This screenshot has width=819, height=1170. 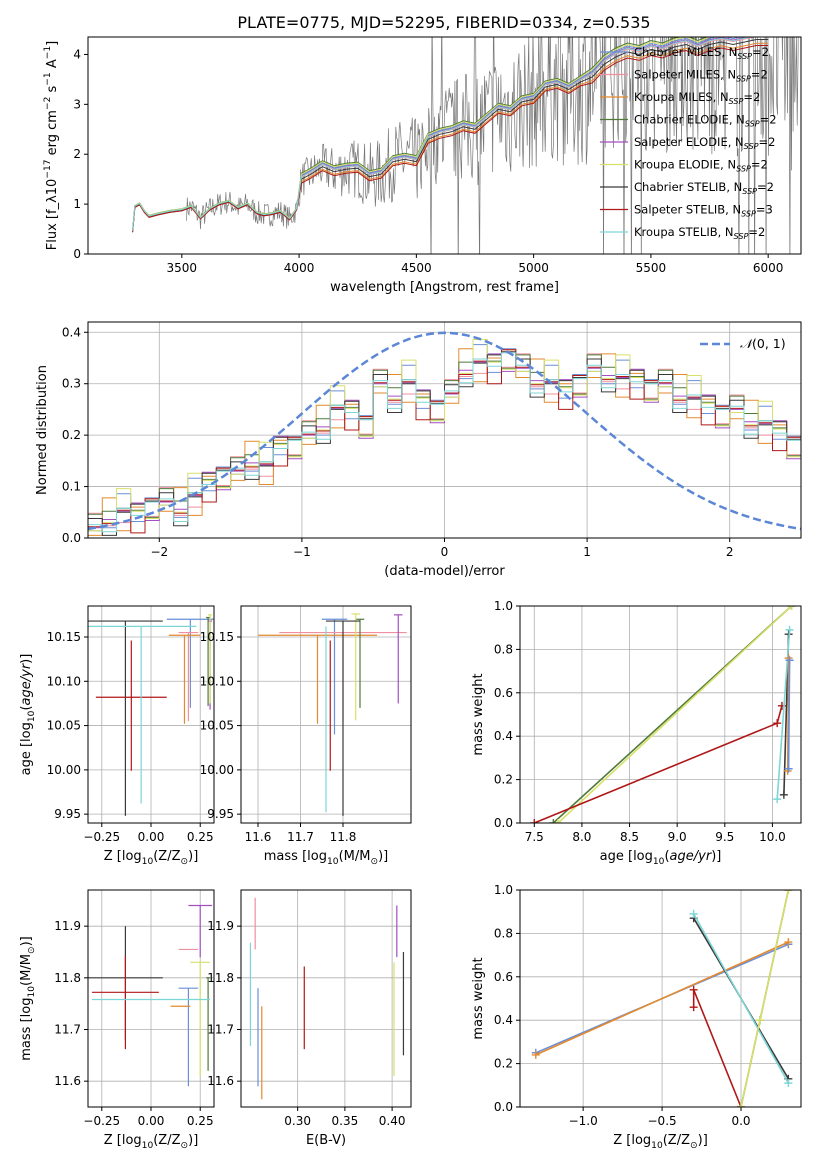 What do you see at coordinates (583, 1121) in the screenshot?
I see `x-tick-label: −1.0` at bounding box center [583, 1121].